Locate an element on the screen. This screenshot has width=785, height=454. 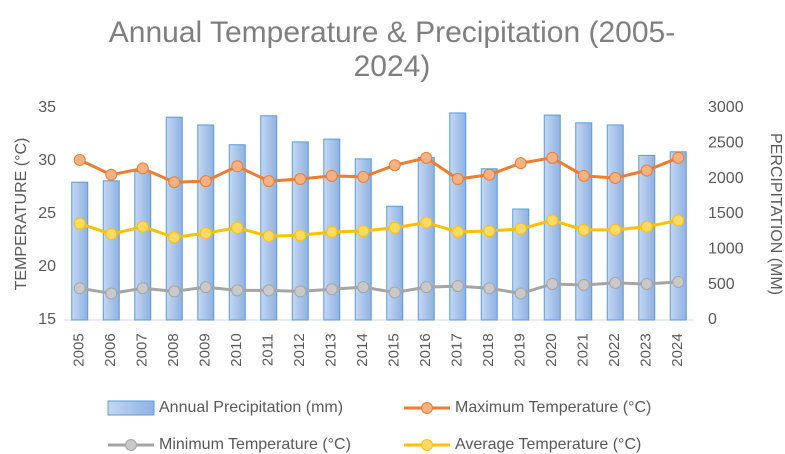
y2-tick-label: 1000 is located at coordinates (726, 249).